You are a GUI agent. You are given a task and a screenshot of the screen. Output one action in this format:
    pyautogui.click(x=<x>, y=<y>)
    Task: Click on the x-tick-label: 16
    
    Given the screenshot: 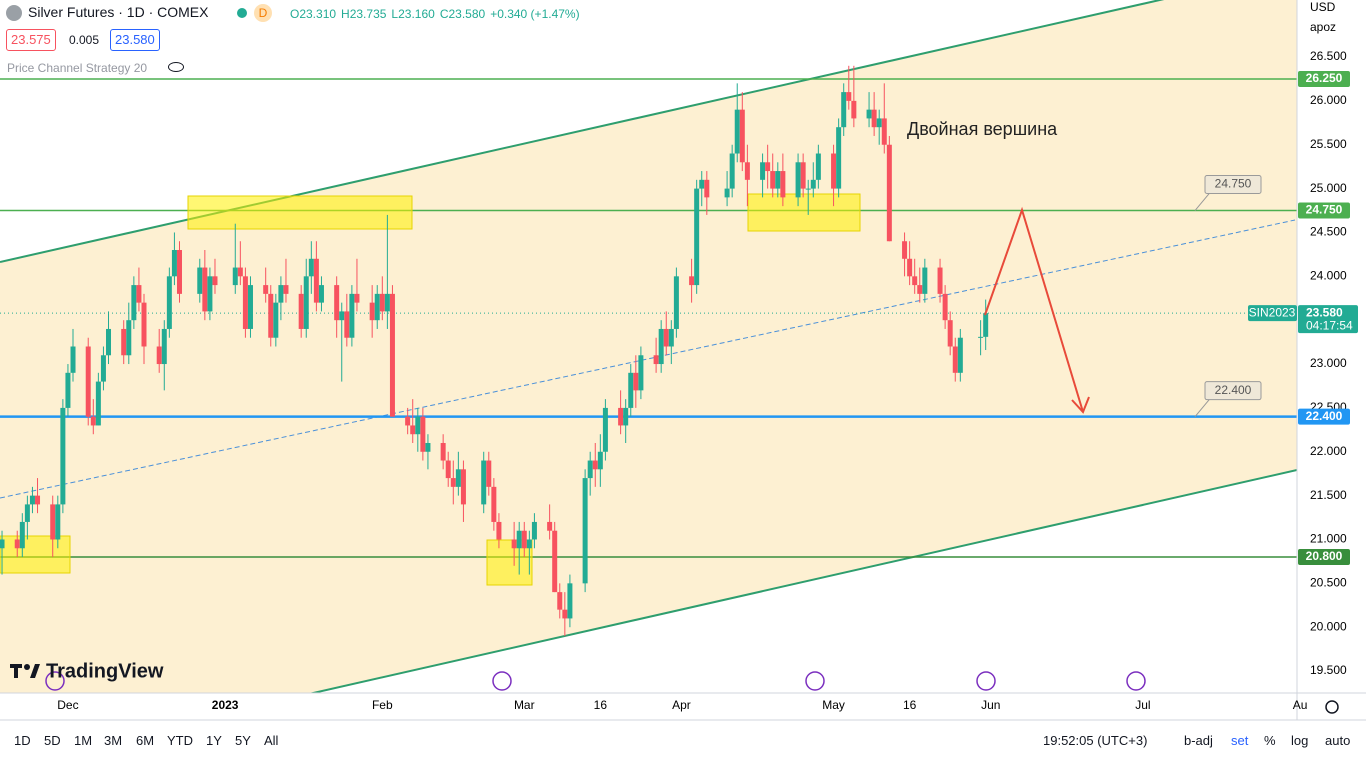 What is the action you would take?
    pyautogui.click(x=910, y=705)
    